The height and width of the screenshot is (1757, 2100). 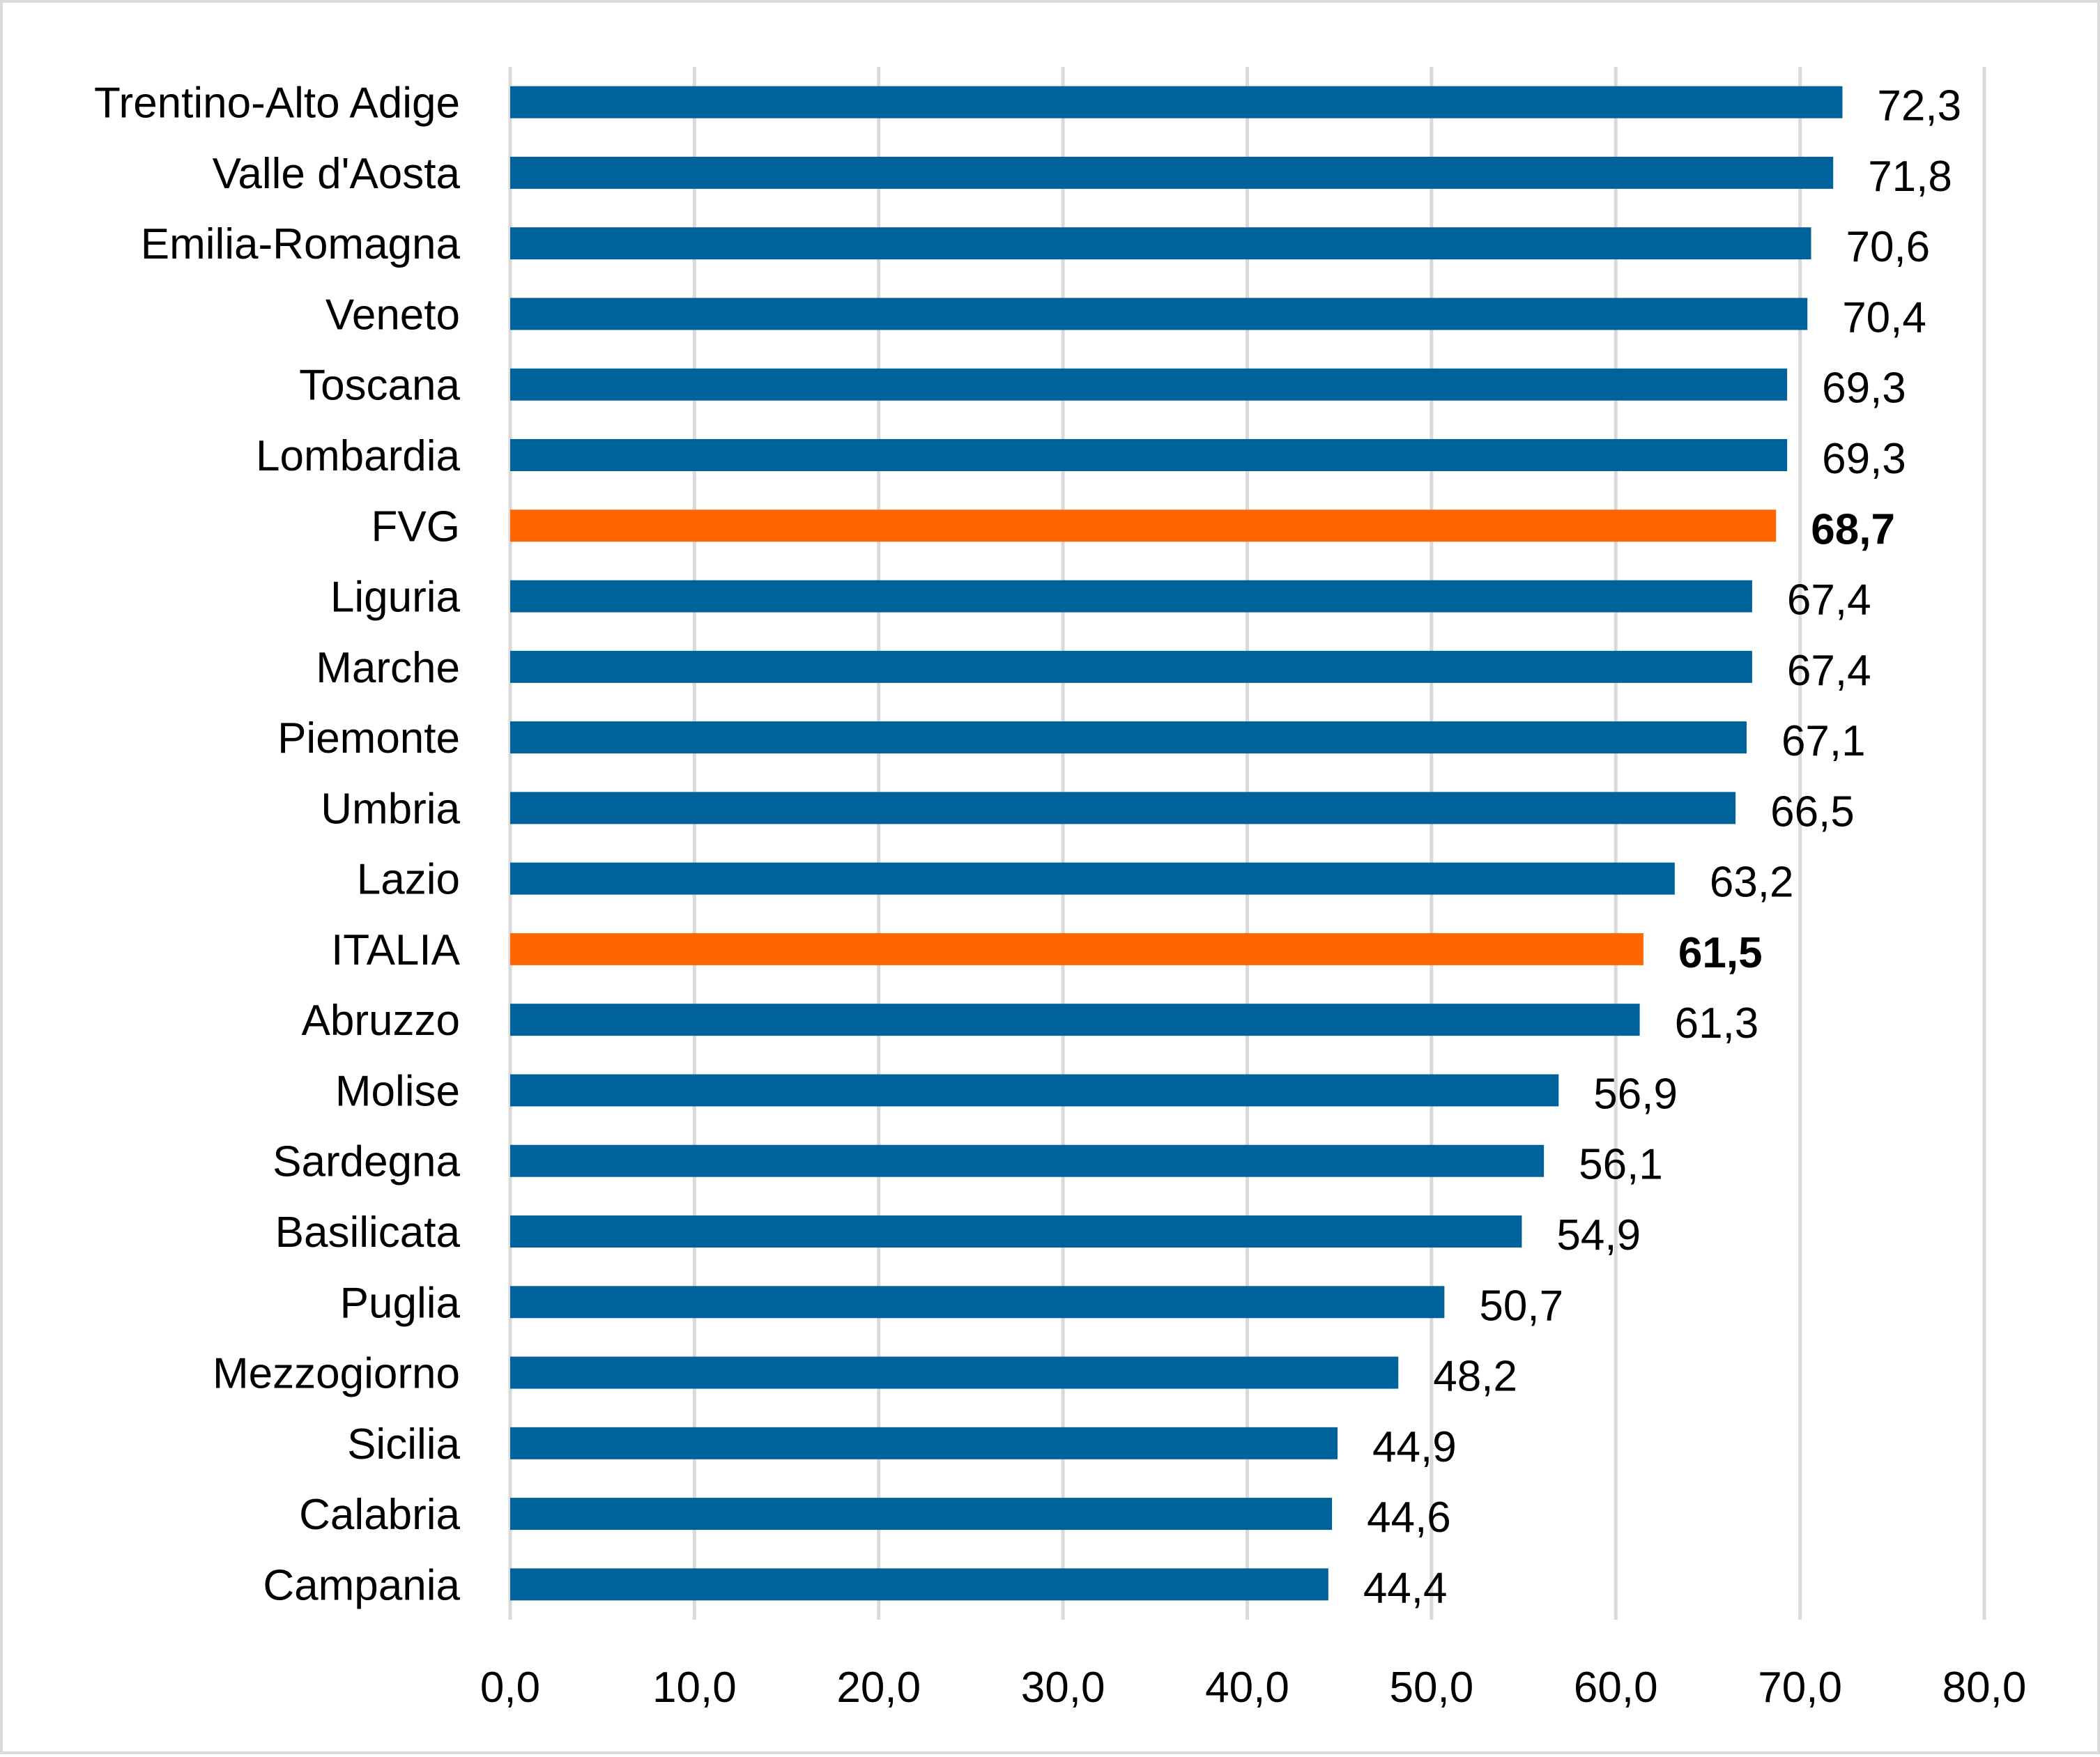 I want to click on x-tick-label: 80,0, so click(x=1984, y=1688).